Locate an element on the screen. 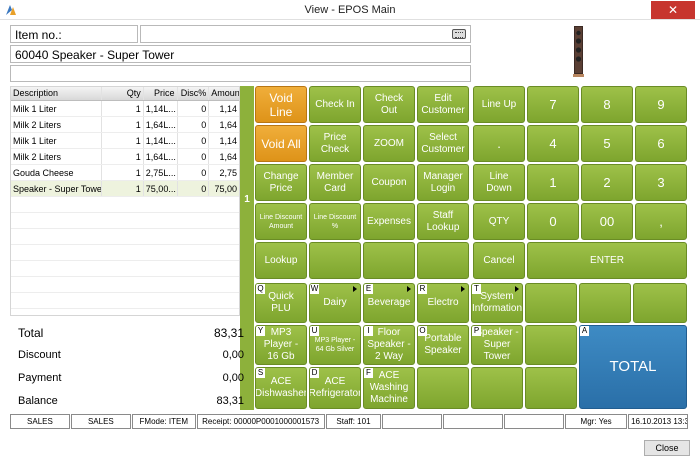  cell-description: Speaker - Super Tower is located at coordinates (57, 188).